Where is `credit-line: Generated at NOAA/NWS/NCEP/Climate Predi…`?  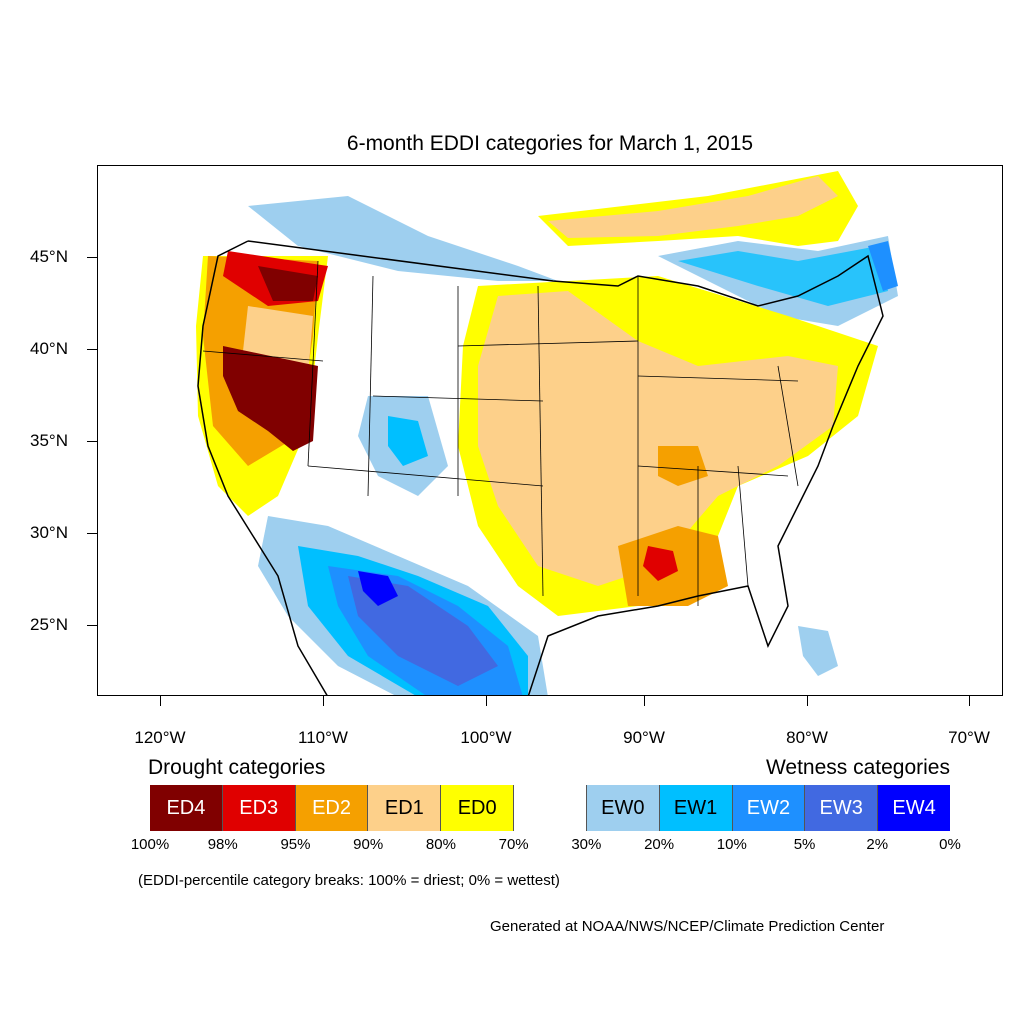
credit-line: Generated at NOAA/NWS/NCEP/Climate Predi… is located at coordinates (687, 926).